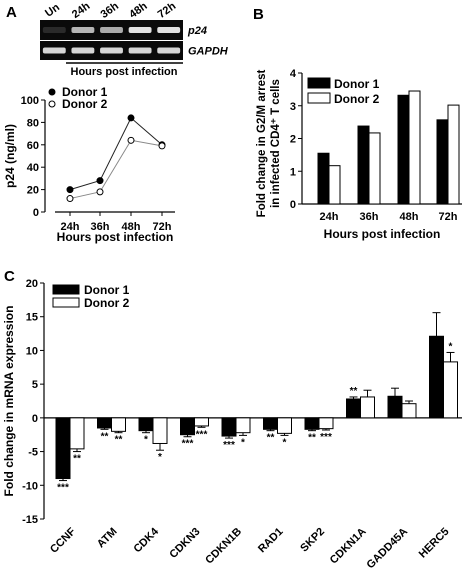 The width and height of the screenshot is (474, 568). Describe the element at coordinates (10, 156) in the screenshot. I see `y-axis-title: p24 (ng/ml)` at that location.